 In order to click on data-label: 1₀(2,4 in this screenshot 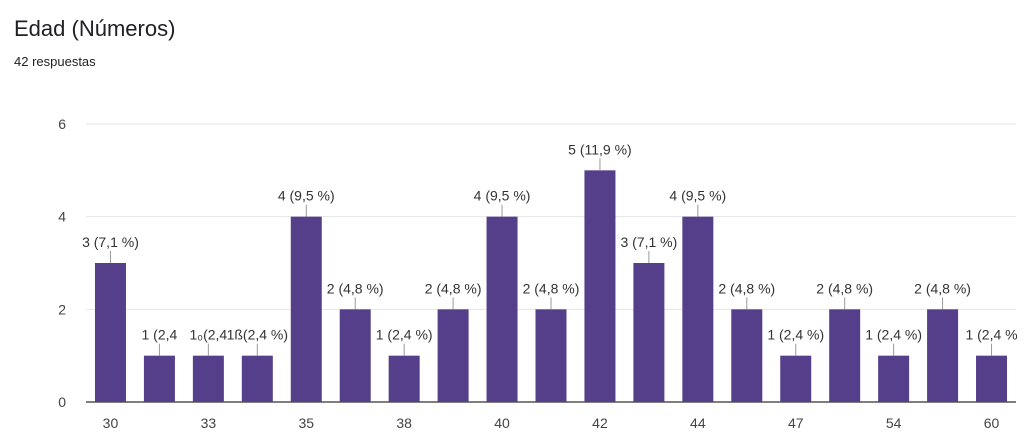, I will do `click(209, 335)`.